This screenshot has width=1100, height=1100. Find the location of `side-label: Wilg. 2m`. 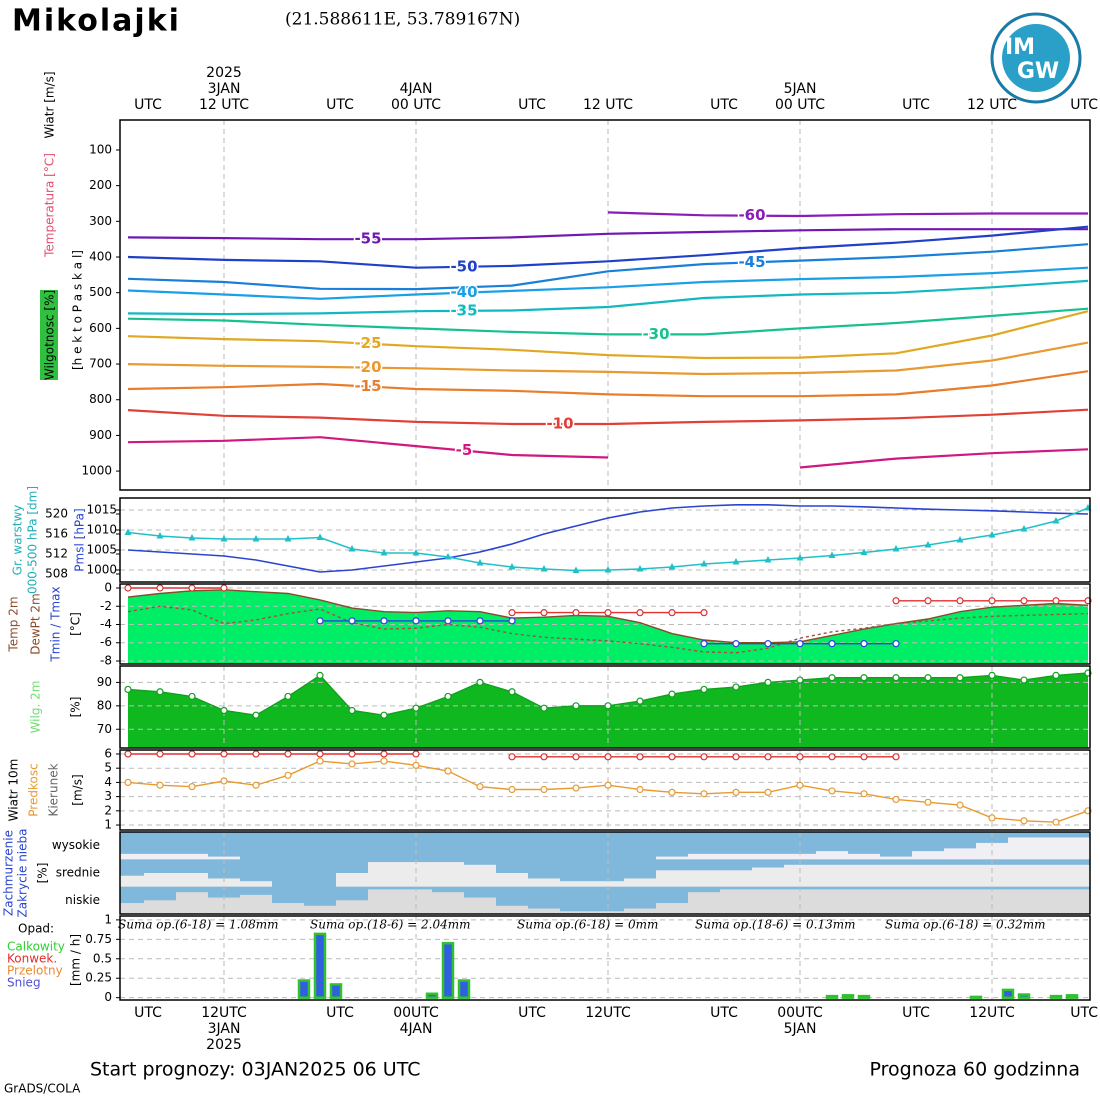

side-label: Wilg. 2m is located at coordinates (36, 707).